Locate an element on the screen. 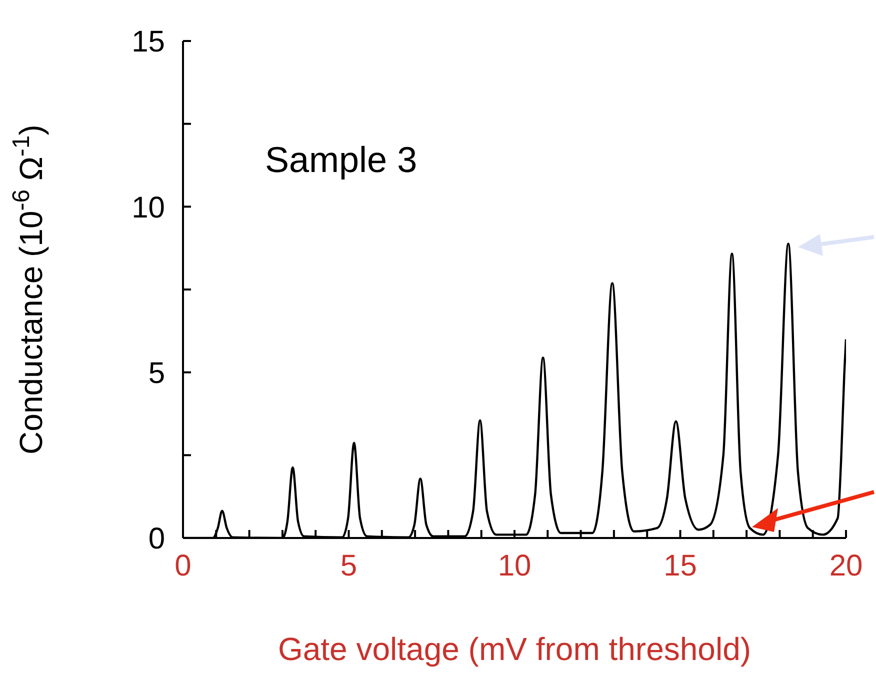 This screenshot has height=682, width=876. x-axis-title: Gate voltage (mV from threshold) is located at coordinates (515, 649).